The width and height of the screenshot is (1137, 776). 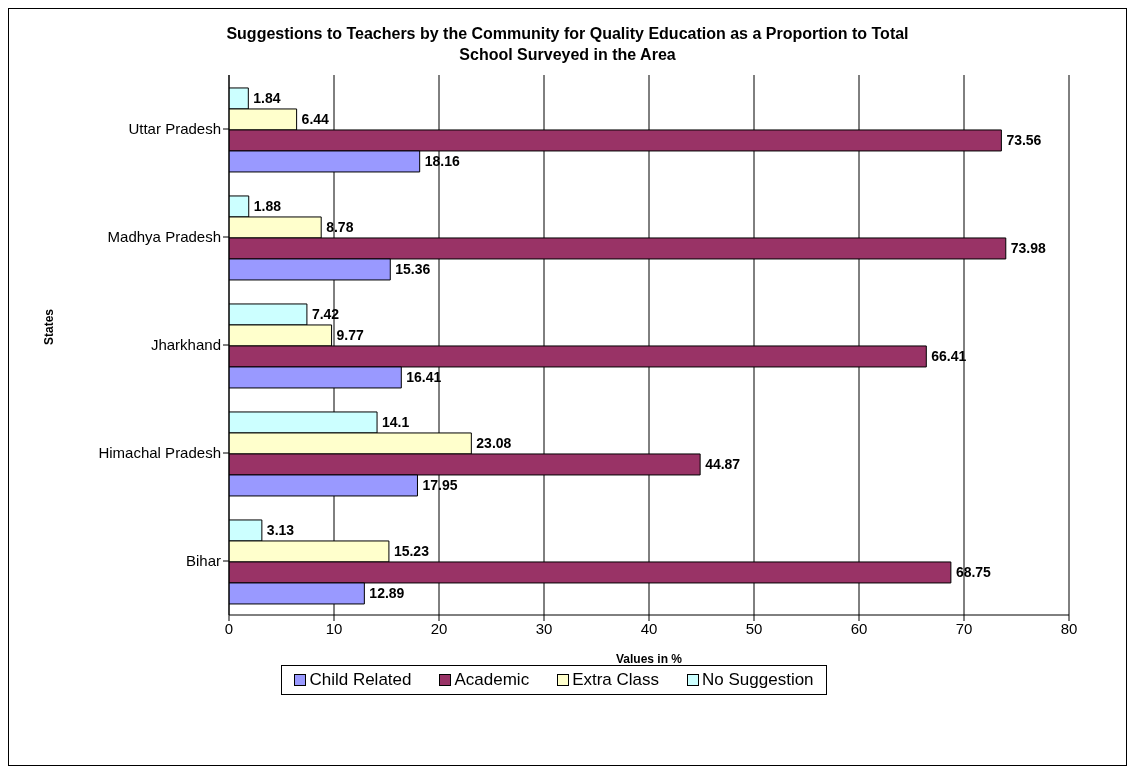 What do you see at coordinates (334, 628) in the screenshot?
I see `x-tick-label: 10` at bounding box center [334, 628].